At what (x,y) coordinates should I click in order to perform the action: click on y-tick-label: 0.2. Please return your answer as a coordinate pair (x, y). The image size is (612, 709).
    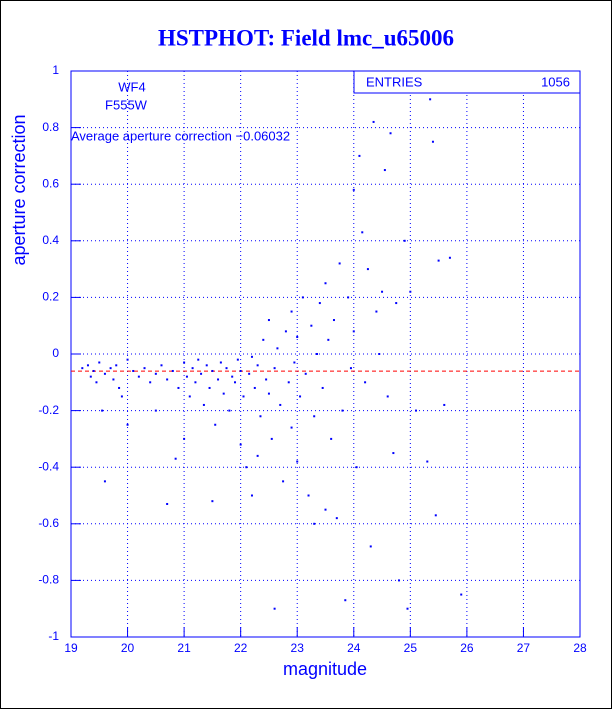
    Looking at the image, I should click on (50, 297).